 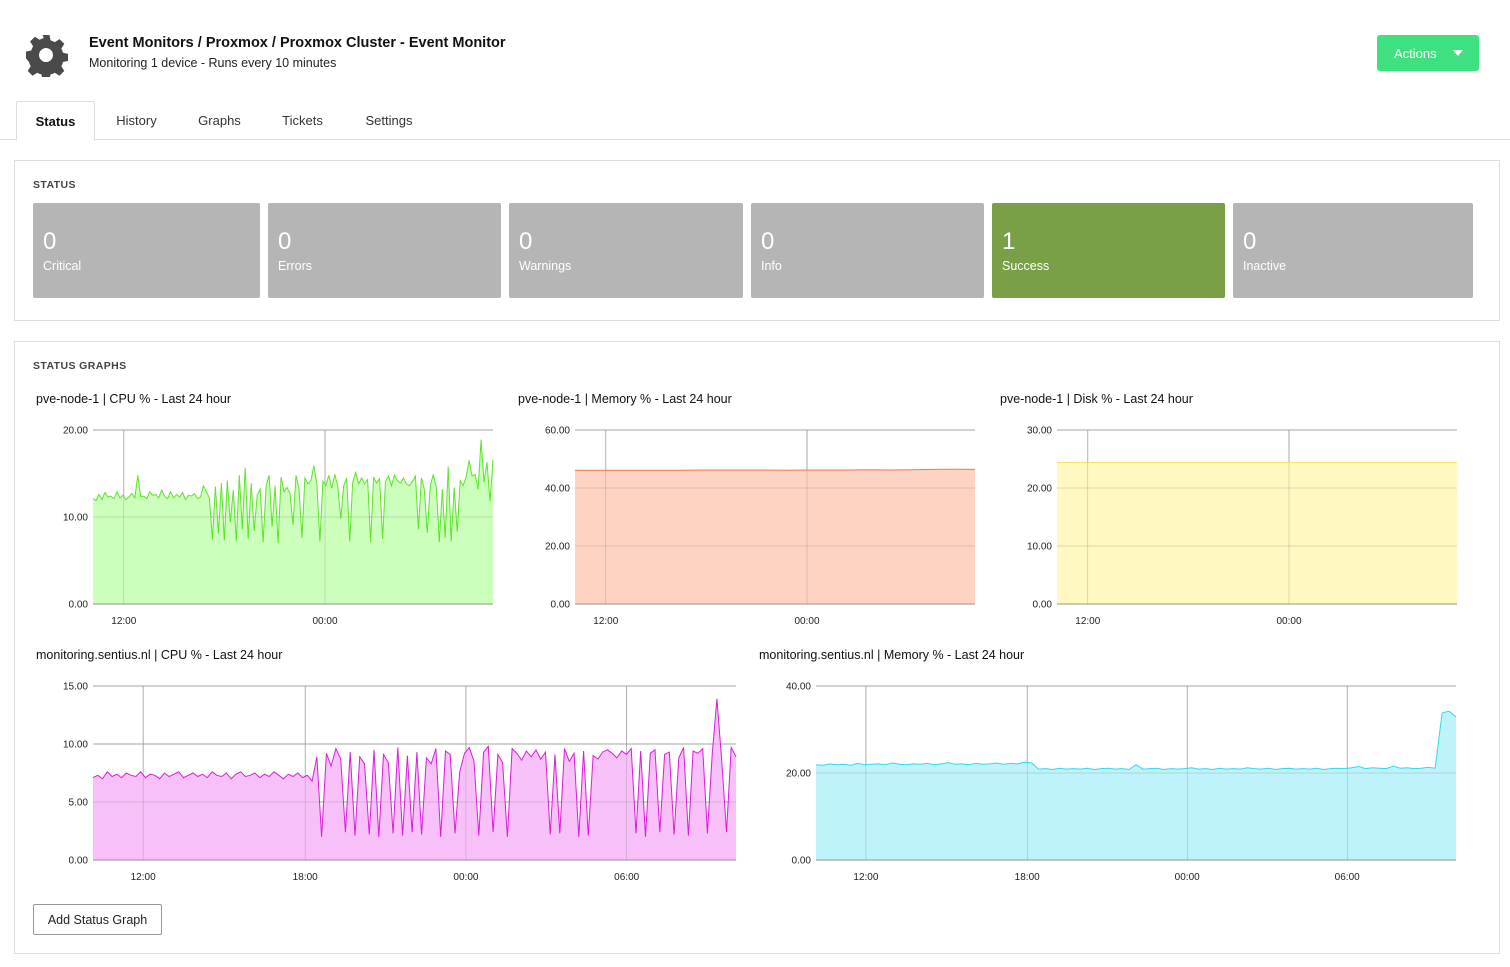 What do you see at coordinates (75, 687) in the screenshot?
I see `y-tick-label: 15.00` at bounding box center [75, 687].